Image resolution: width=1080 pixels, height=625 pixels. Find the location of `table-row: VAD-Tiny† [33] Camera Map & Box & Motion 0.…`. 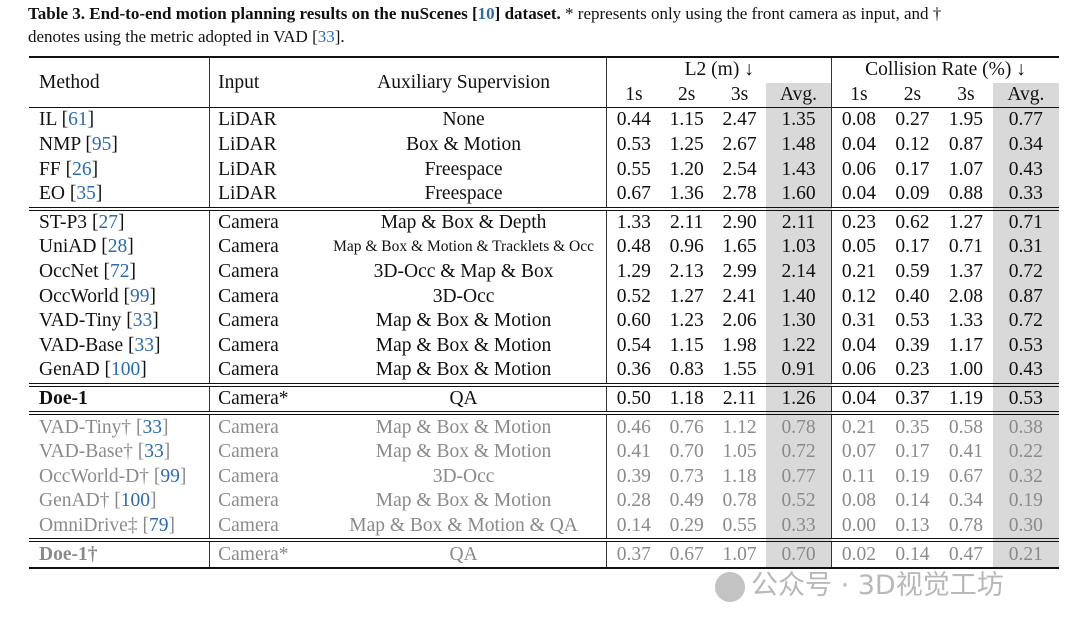

table-row: VAD-Tiny† [33] Camera Map & Box & Motion 0.… is located at coordinates (544, 425).